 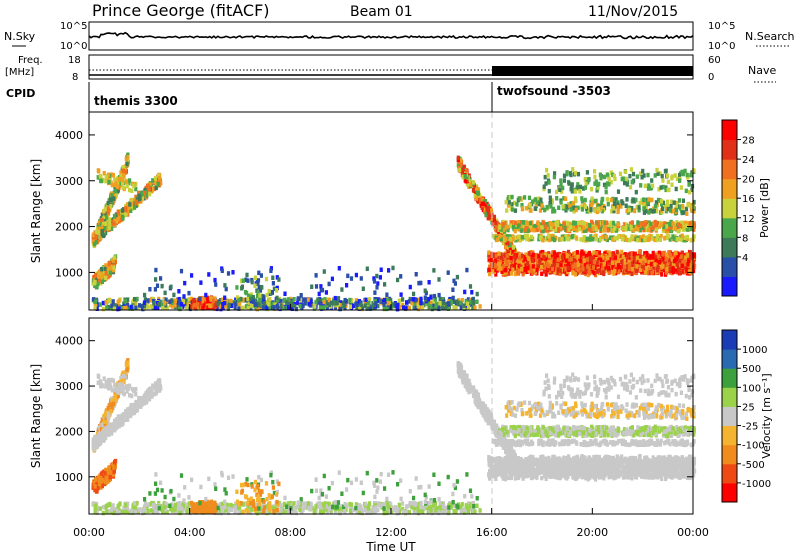 What do you see at coordinates (748, 180) in the screenshot?
I see `power-colorbar-tick-2: 20` at bounding box center [748, 180].